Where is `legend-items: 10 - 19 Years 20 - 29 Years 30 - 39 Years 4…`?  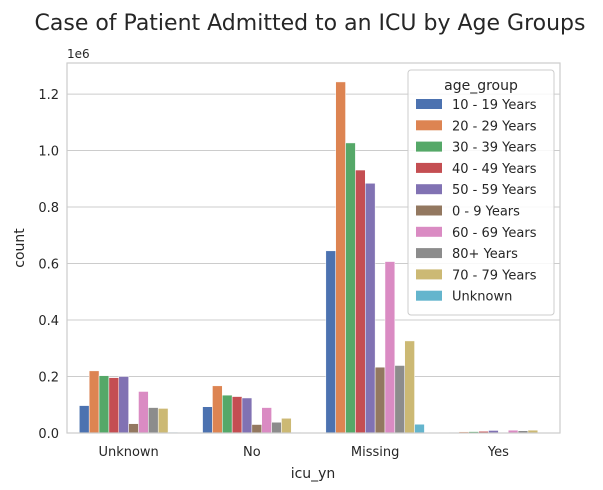
legend-items: 10 - 19 Years 20 - 29 Years 30 - 39 Years 4… is located at coordinates (476, 201).